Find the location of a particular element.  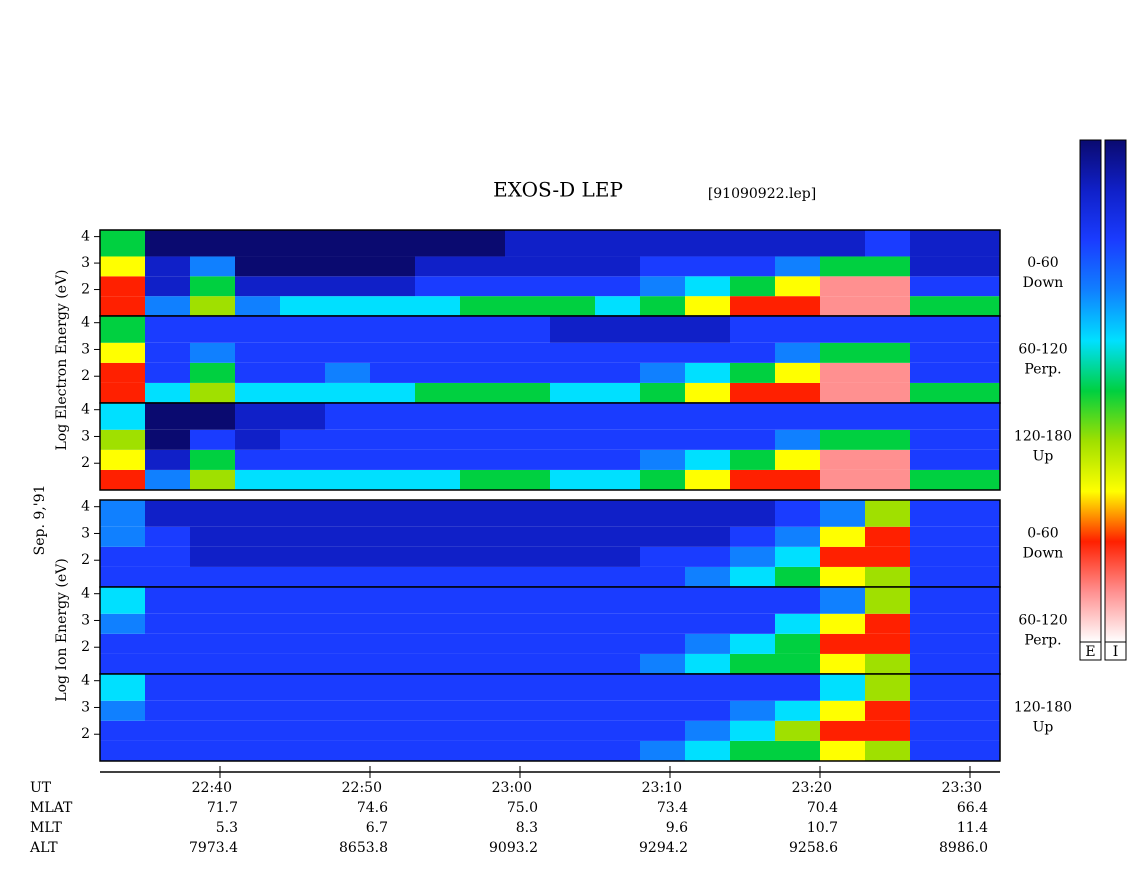

ephemeris-value: 70.4 is located at coordinates (822, 808).